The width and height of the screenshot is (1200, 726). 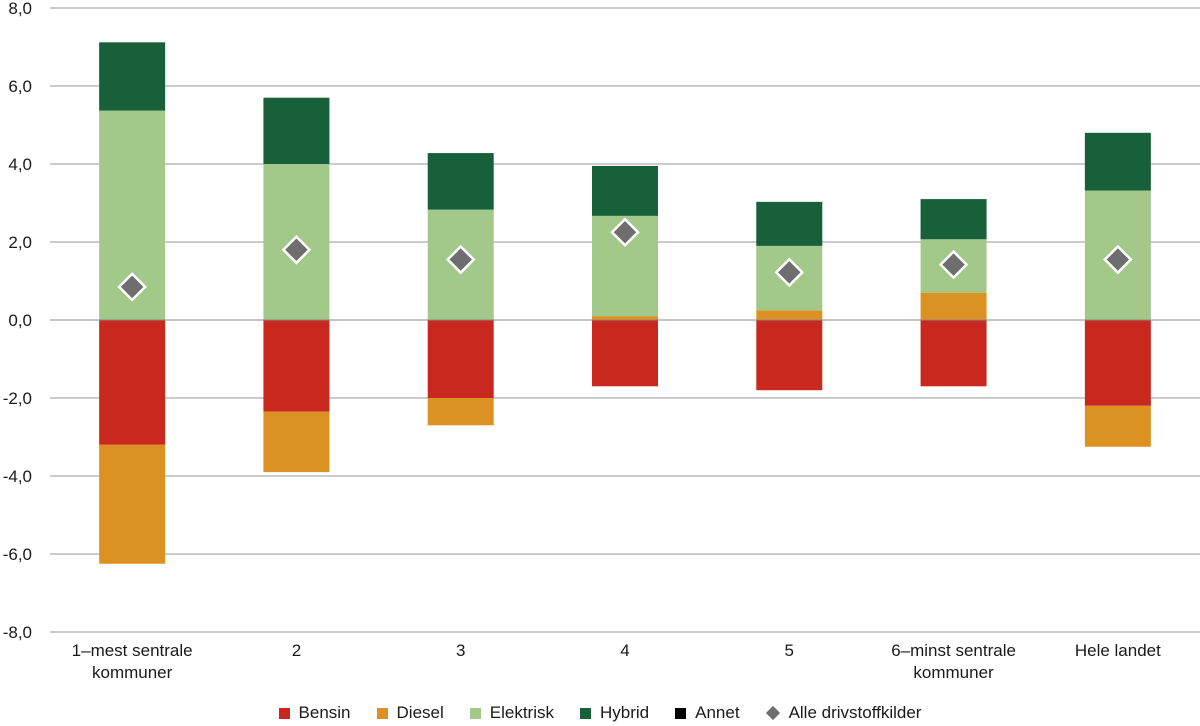 What do you see at coordinates (1118, 650) in the screenshot?
I see `x-category-label: Hele landet` at bounding box center [1118, 650].